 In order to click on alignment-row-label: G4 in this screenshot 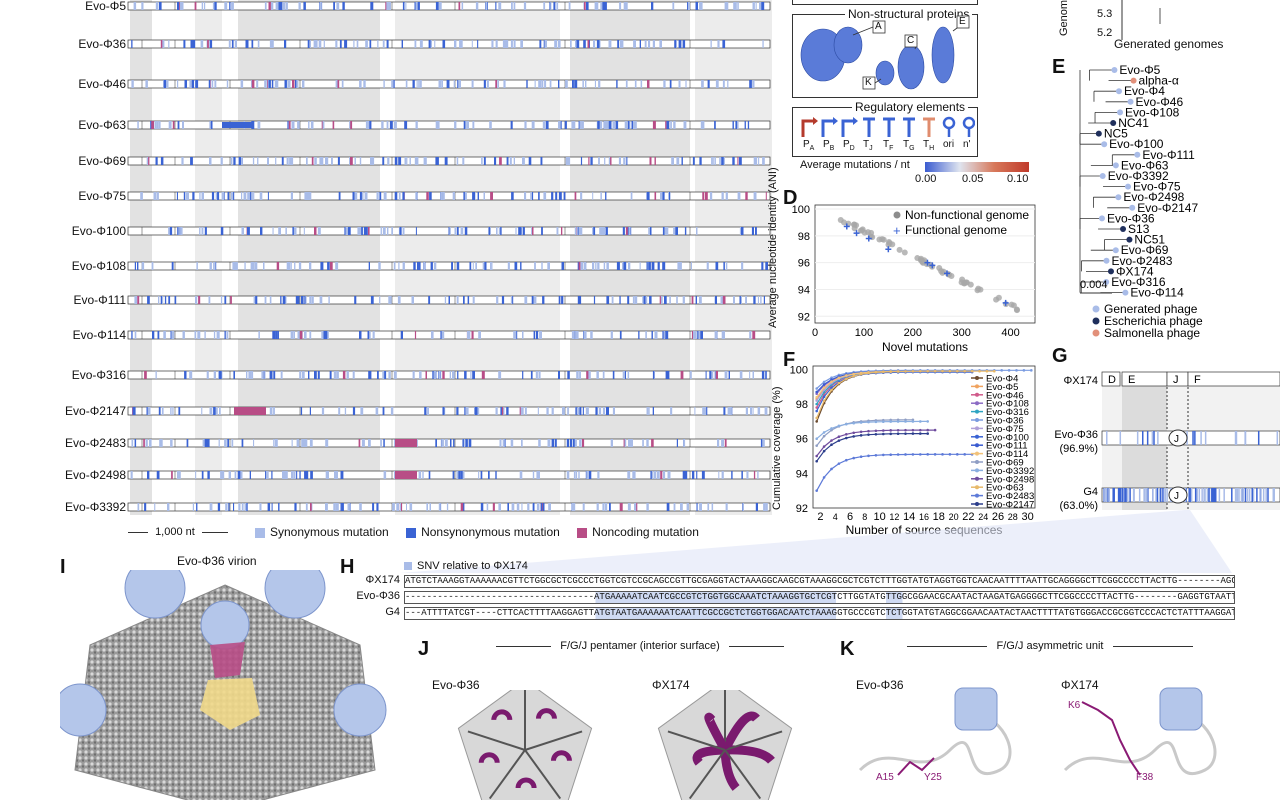, I will do `click(392, 612)`.